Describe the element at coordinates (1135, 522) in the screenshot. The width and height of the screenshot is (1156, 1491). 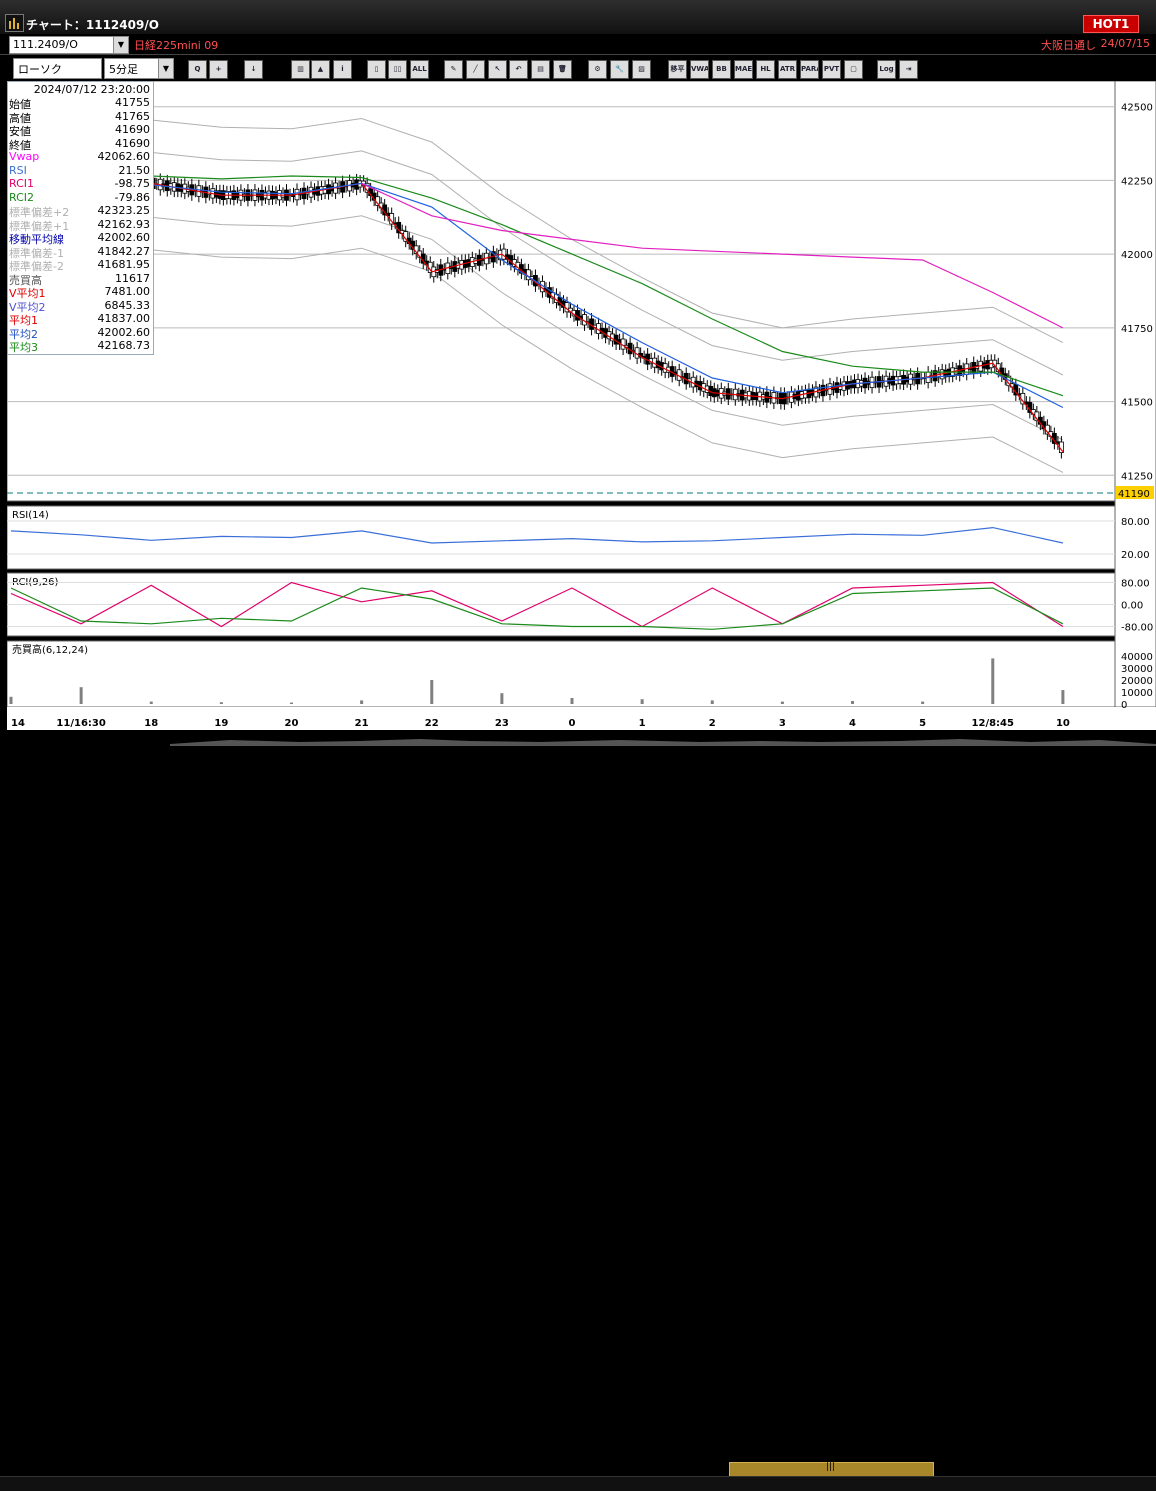
I see `rsi-tick: 80.00` at that location.